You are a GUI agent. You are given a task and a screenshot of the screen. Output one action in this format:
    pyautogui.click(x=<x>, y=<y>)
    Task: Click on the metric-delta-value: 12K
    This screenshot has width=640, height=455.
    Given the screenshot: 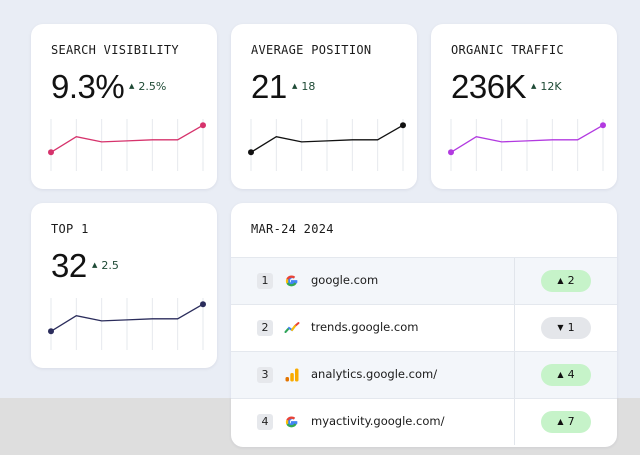 What is the action you would take?
    pyautogui.click(x=551, y=86)
    